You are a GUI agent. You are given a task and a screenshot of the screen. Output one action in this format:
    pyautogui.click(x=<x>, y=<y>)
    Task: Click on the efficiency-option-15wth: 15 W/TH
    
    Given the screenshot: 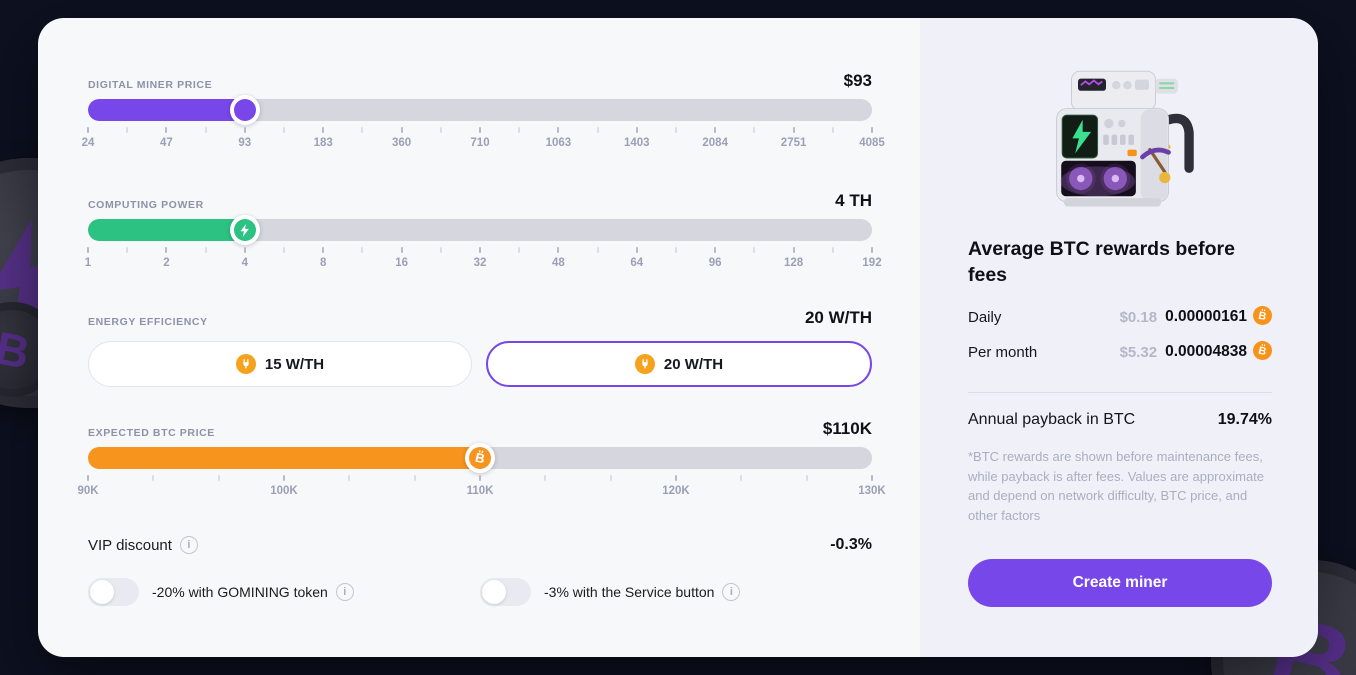 What is the action you would take?
    pyautogui.click(x=280, y=364)
    